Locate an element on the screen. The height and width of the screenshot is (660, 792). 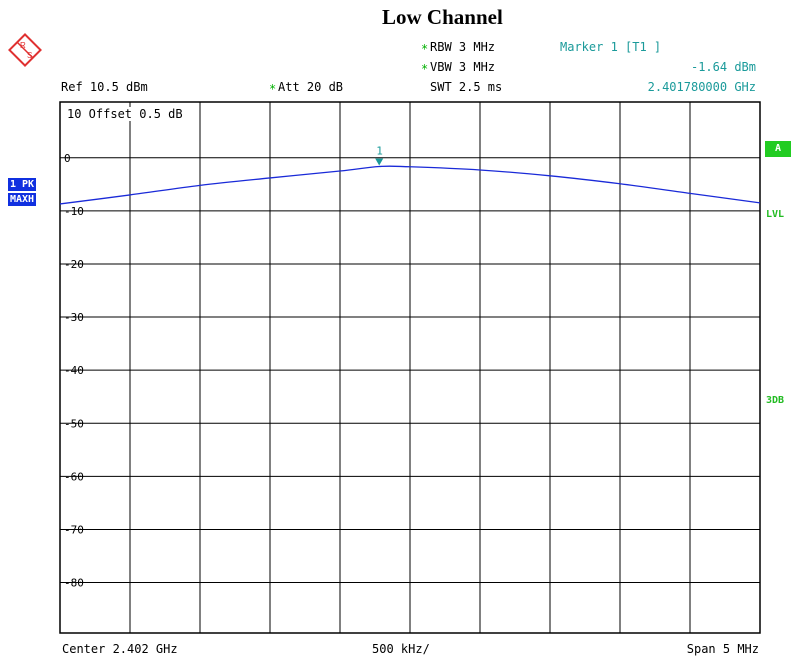
vbw-star: * is located at coordinates (425, 69).